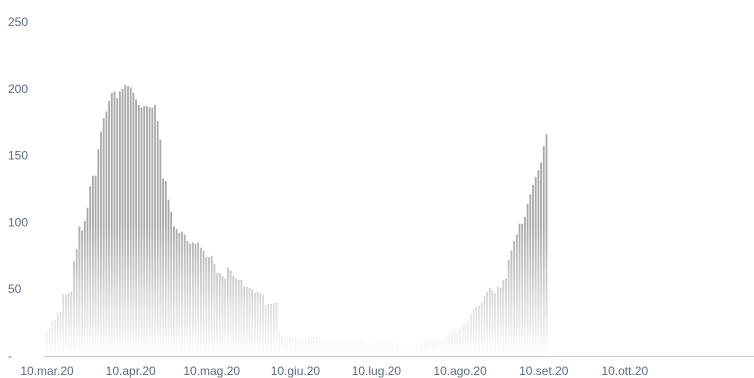 The width and height of the screenshot is (754, 378). What do you see at coordinates (18, 189) in the screenshot?
I see `y-axis: - 50 100 150 200 250` at bounding box center [18, 189].